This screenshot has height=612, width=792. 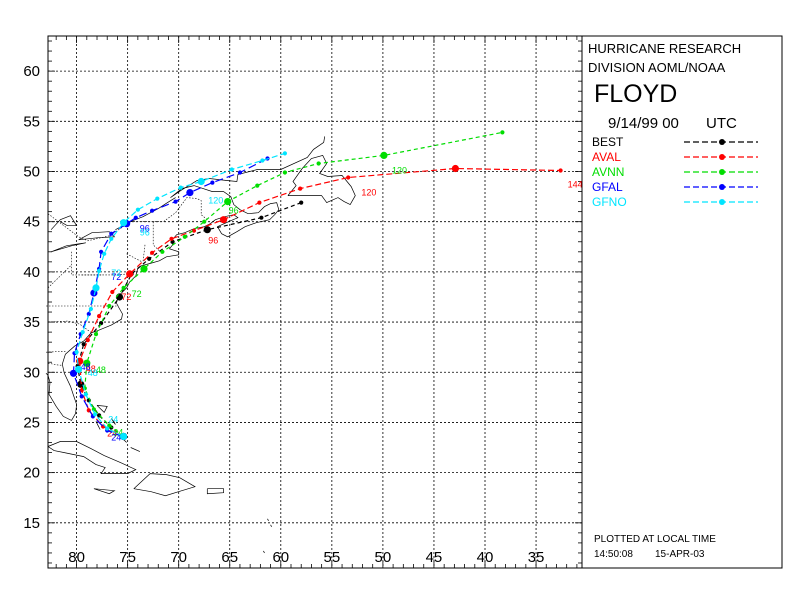 I want to click on lon-tick-label: 40, so click(x=485, y=557).